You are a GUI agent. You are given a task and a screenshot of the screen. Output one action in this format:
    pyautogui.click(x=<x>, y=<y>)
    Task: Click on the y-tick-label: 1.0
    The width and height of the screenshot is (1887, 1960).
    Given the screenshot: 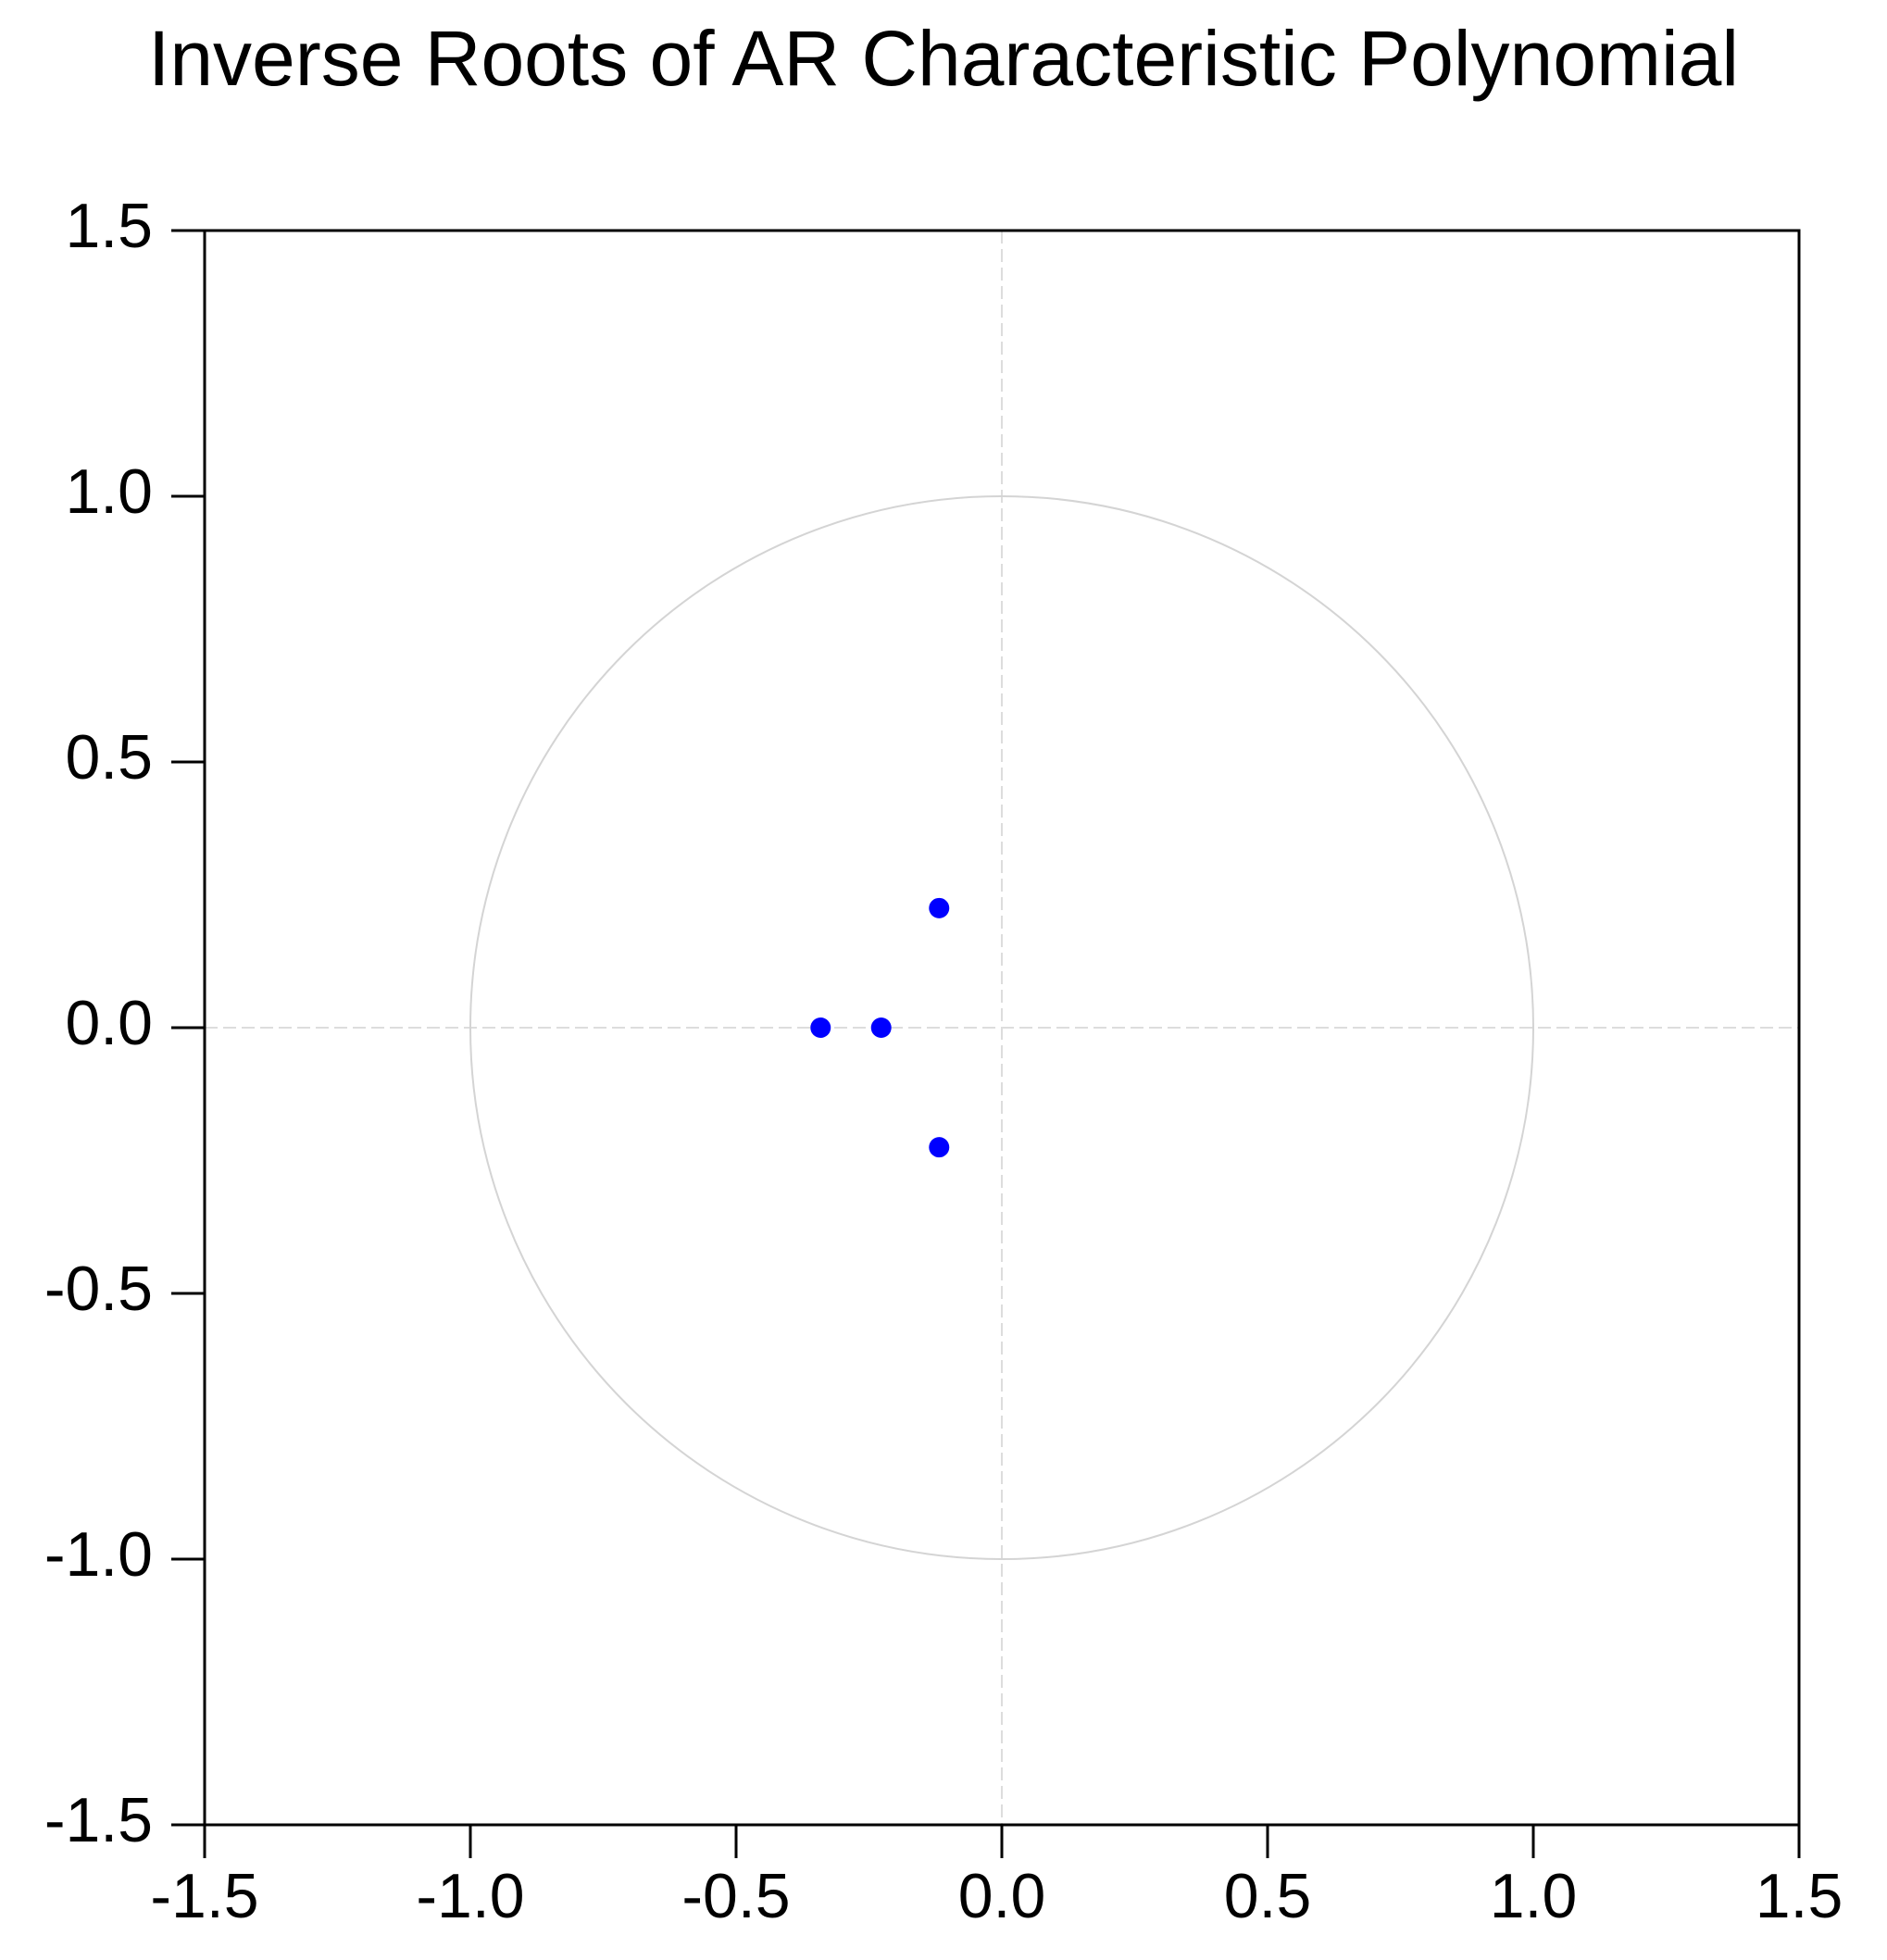 What is the action you would take?
    pyautogui.click(x=109, y=491)
    